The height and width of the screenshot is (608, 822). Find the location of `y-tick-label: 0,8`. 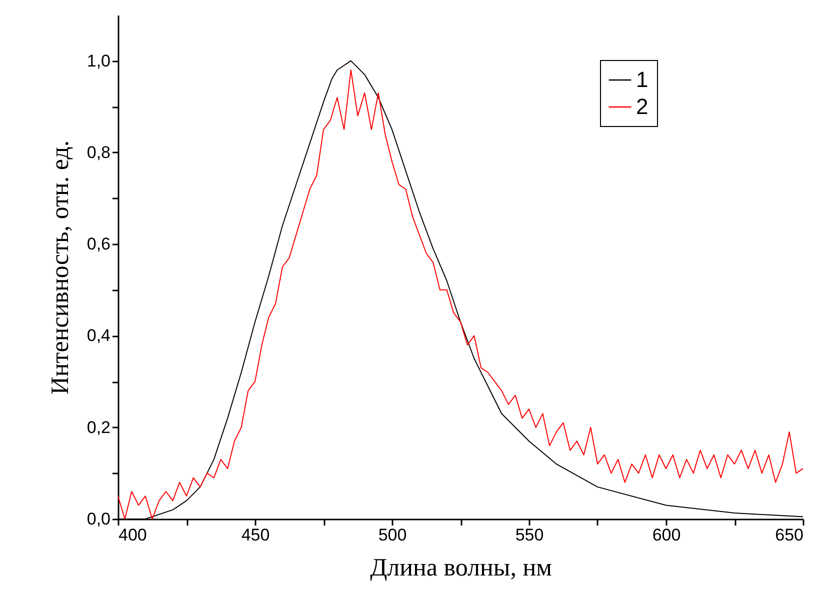

y-tick-label: 0,8 is located at coordinates (98, 152).